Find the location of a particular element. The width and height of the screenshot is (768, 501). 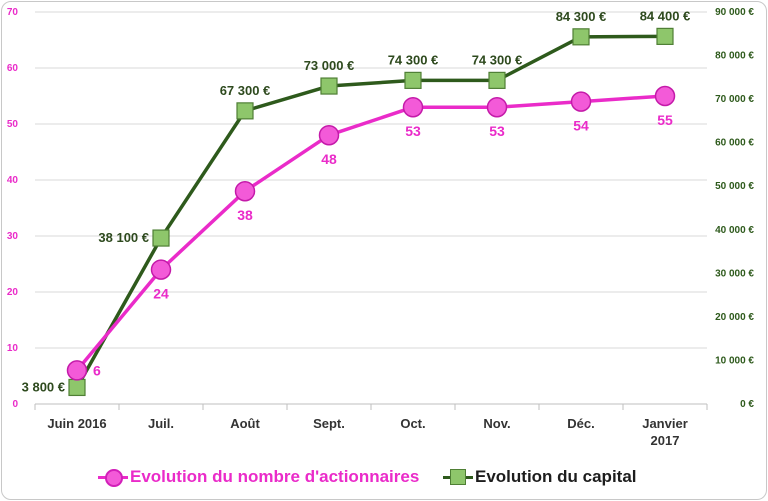

x-tick-label: Sept. is located at coordinates (329, 423).